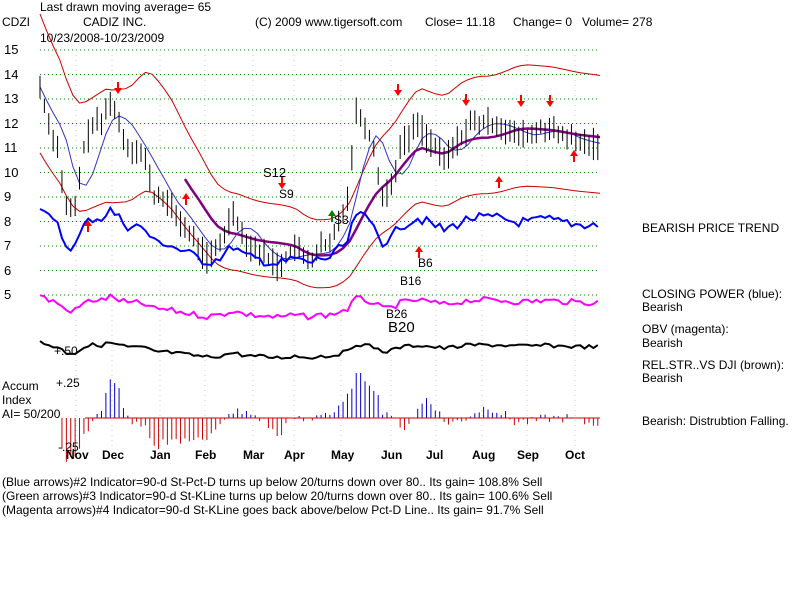 This screenshot has height=600, width=800. I want to click on obv-line, so click(319, 307).